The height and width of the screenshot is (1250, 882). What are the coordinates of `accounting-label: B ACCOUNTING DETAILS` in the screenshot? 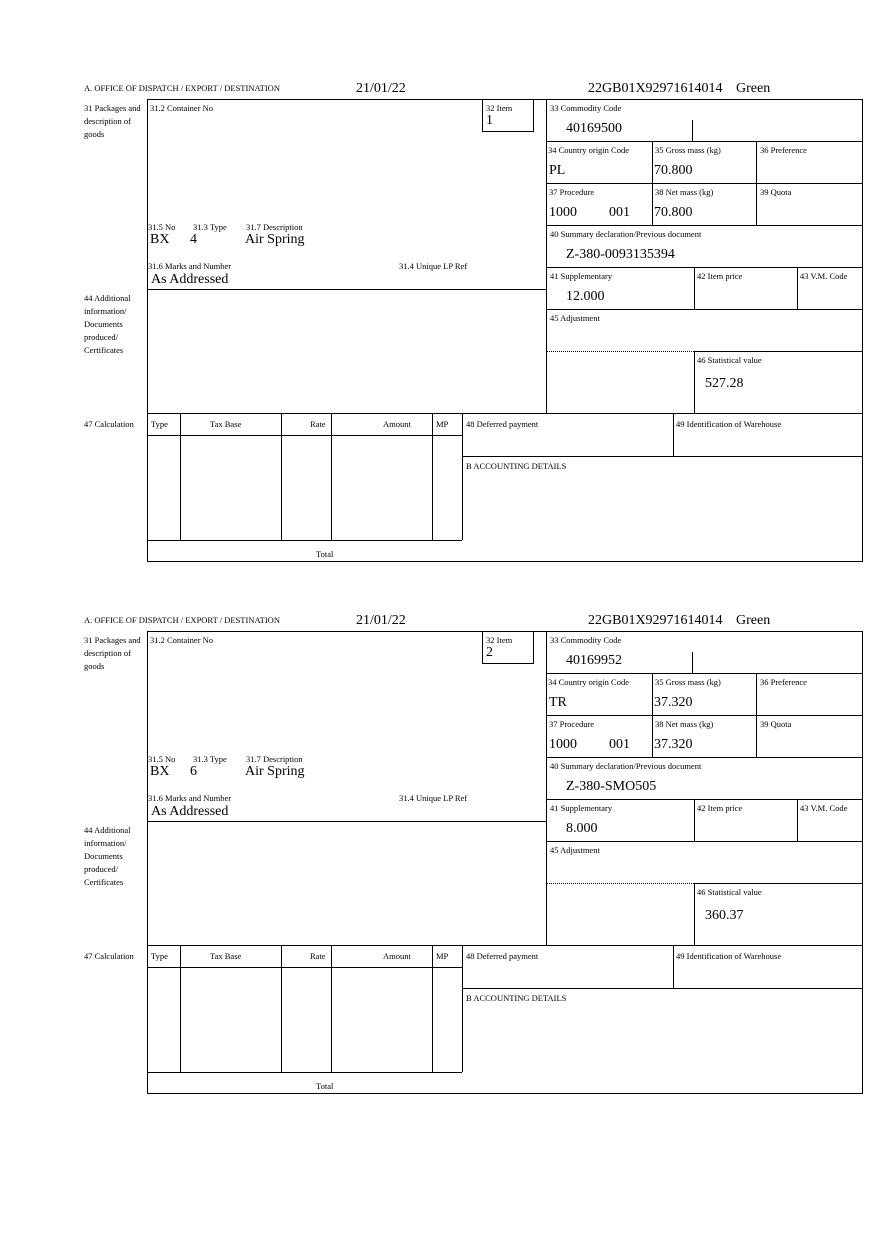 It's located at (516, 466).